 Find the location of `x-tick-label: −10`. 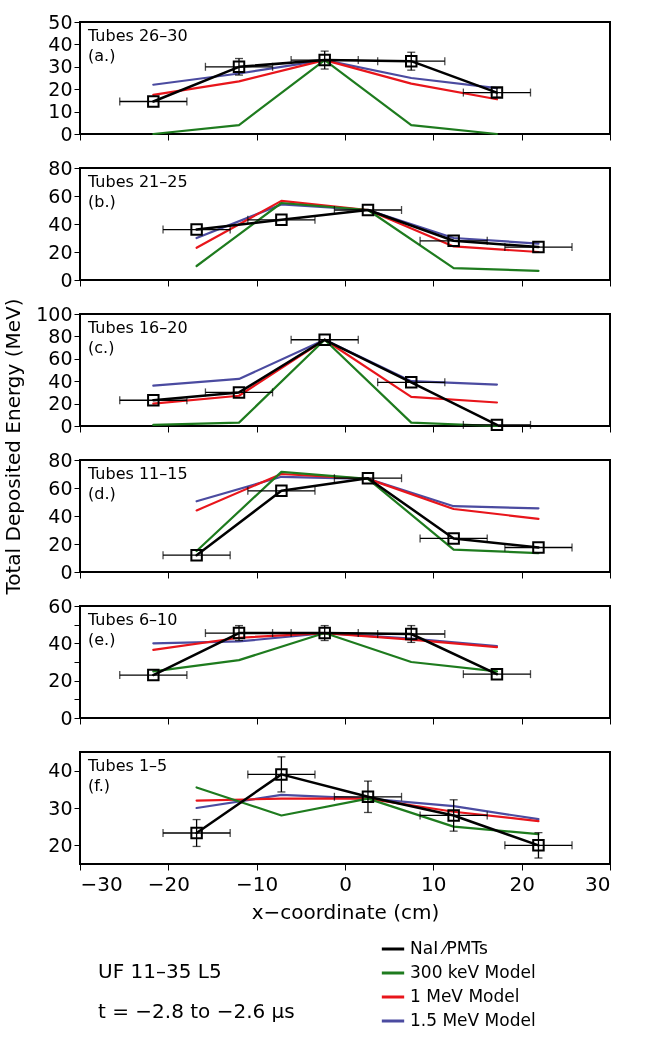

x-tick-label: −10 is located at coordinates (257, 883).